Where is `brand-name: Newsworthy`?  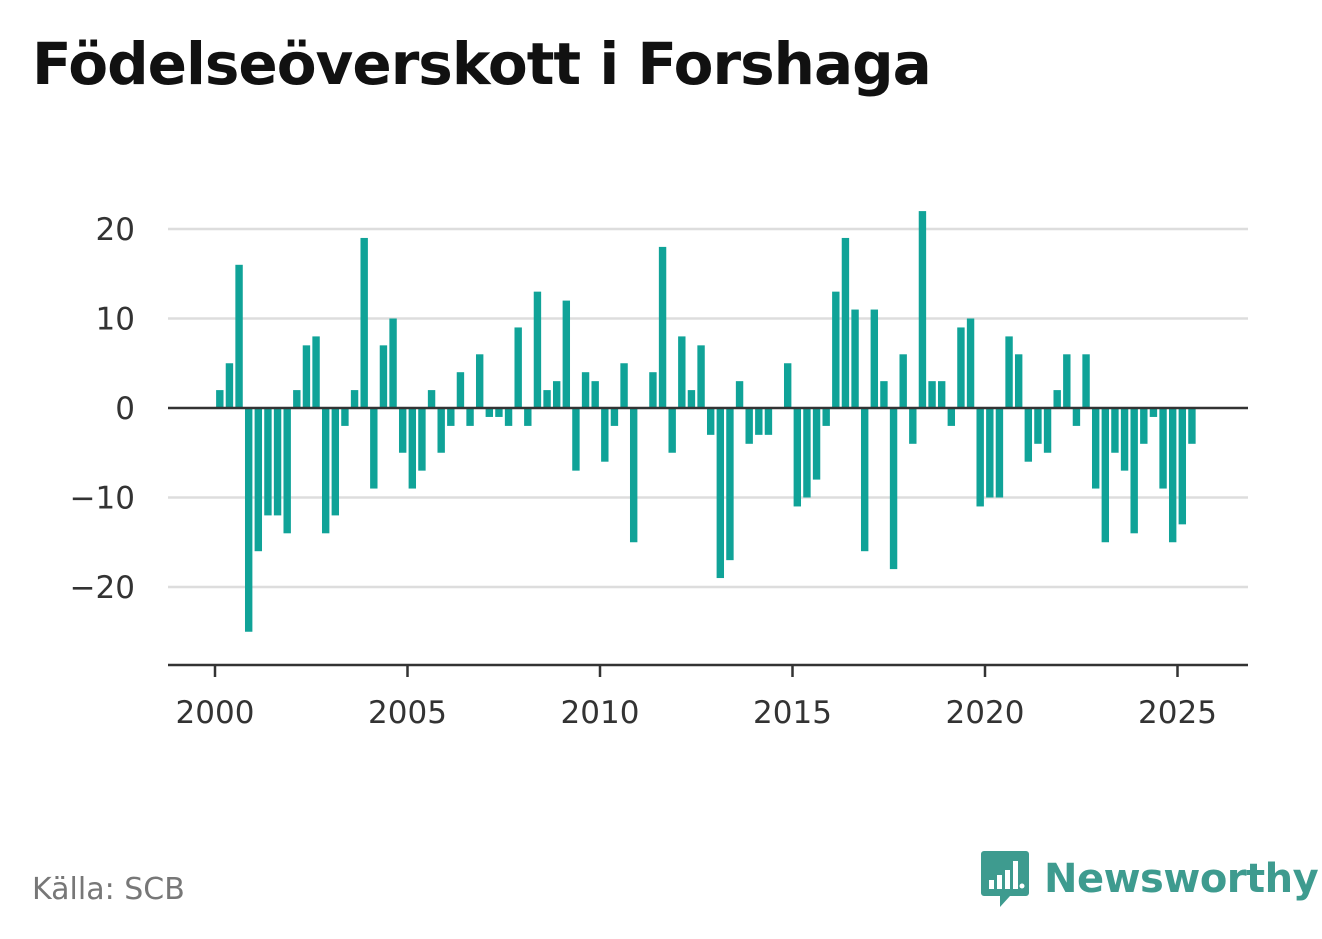 brand-name: Newsworthy is located at coordinates (1181, 879).